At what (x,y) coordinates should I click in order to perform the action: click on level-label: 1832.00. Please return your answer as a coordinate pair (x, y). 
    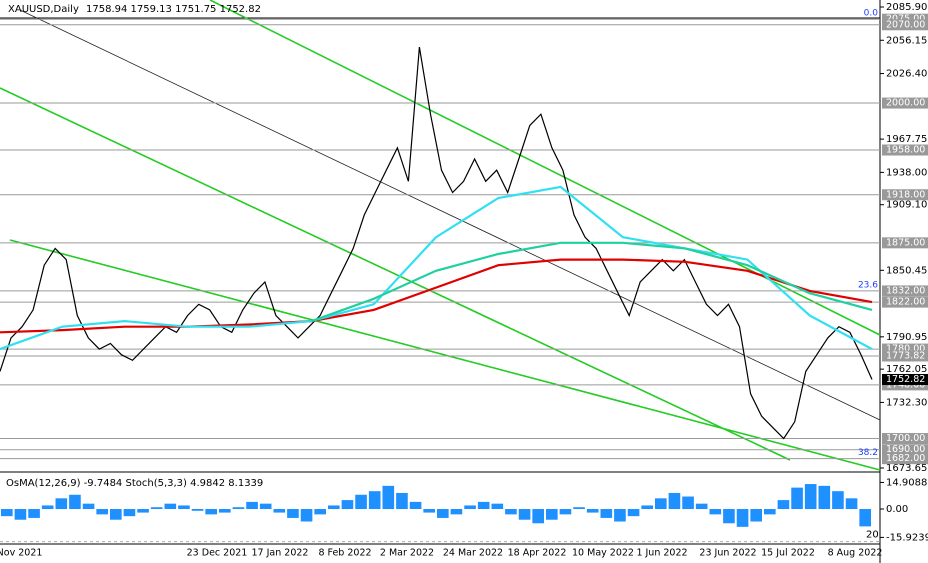
    Looking at the image, I should click on (905, 290).